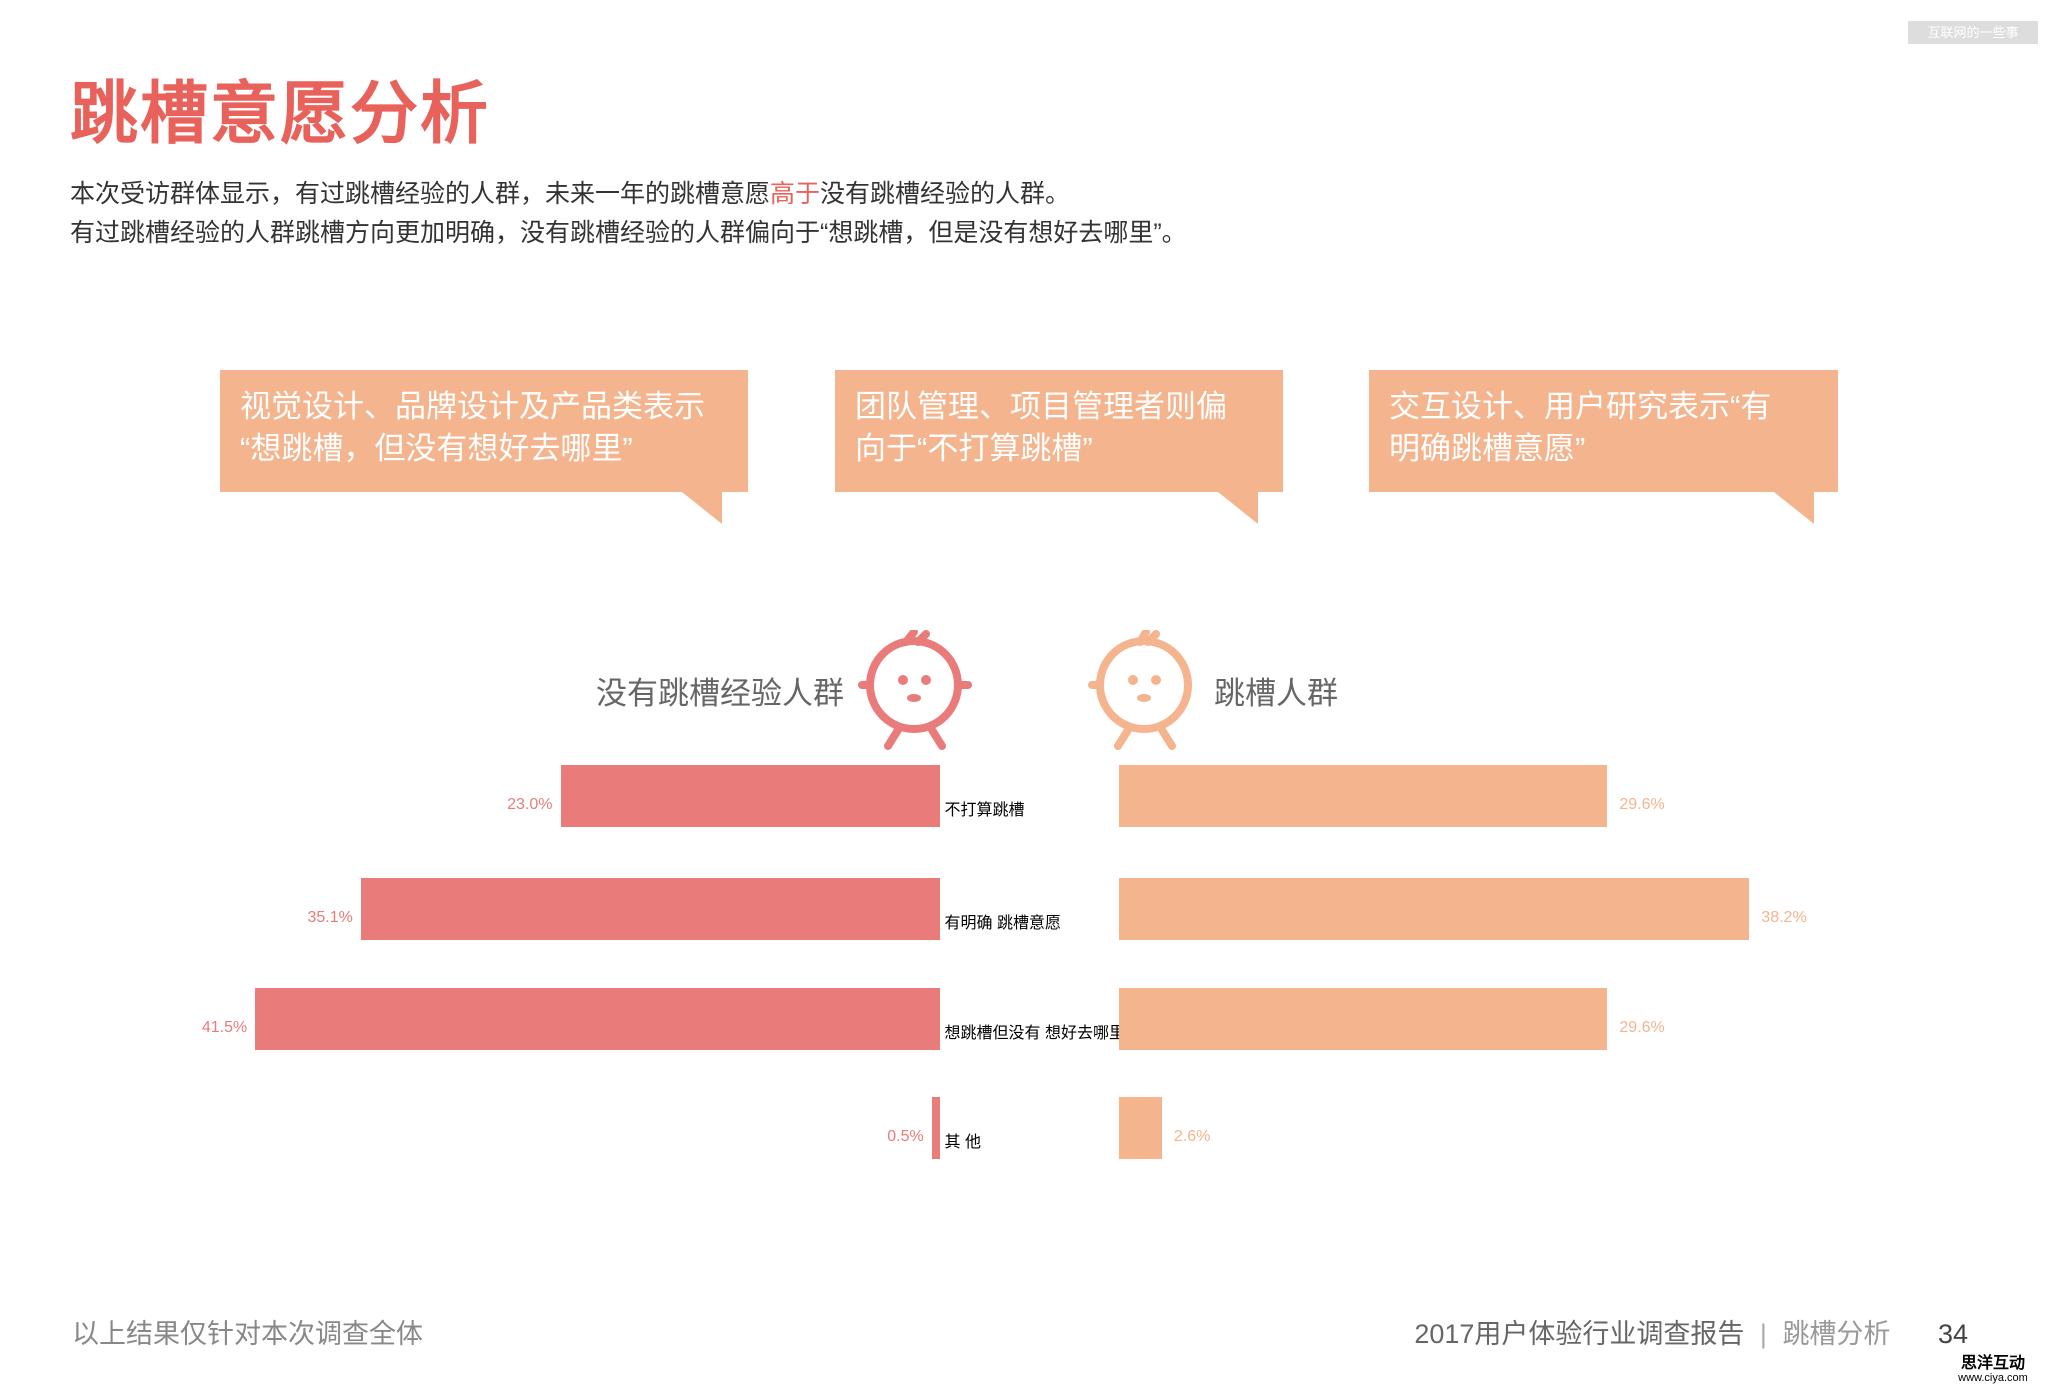 This screenshot has width=2048, height=1391. Describe the element at coordinates (484, 431) in the screenshot. I see `callout: 视觉设计、品牌设计及产品类表示 “想跳槽，但没有想好去哪里”` at that location.